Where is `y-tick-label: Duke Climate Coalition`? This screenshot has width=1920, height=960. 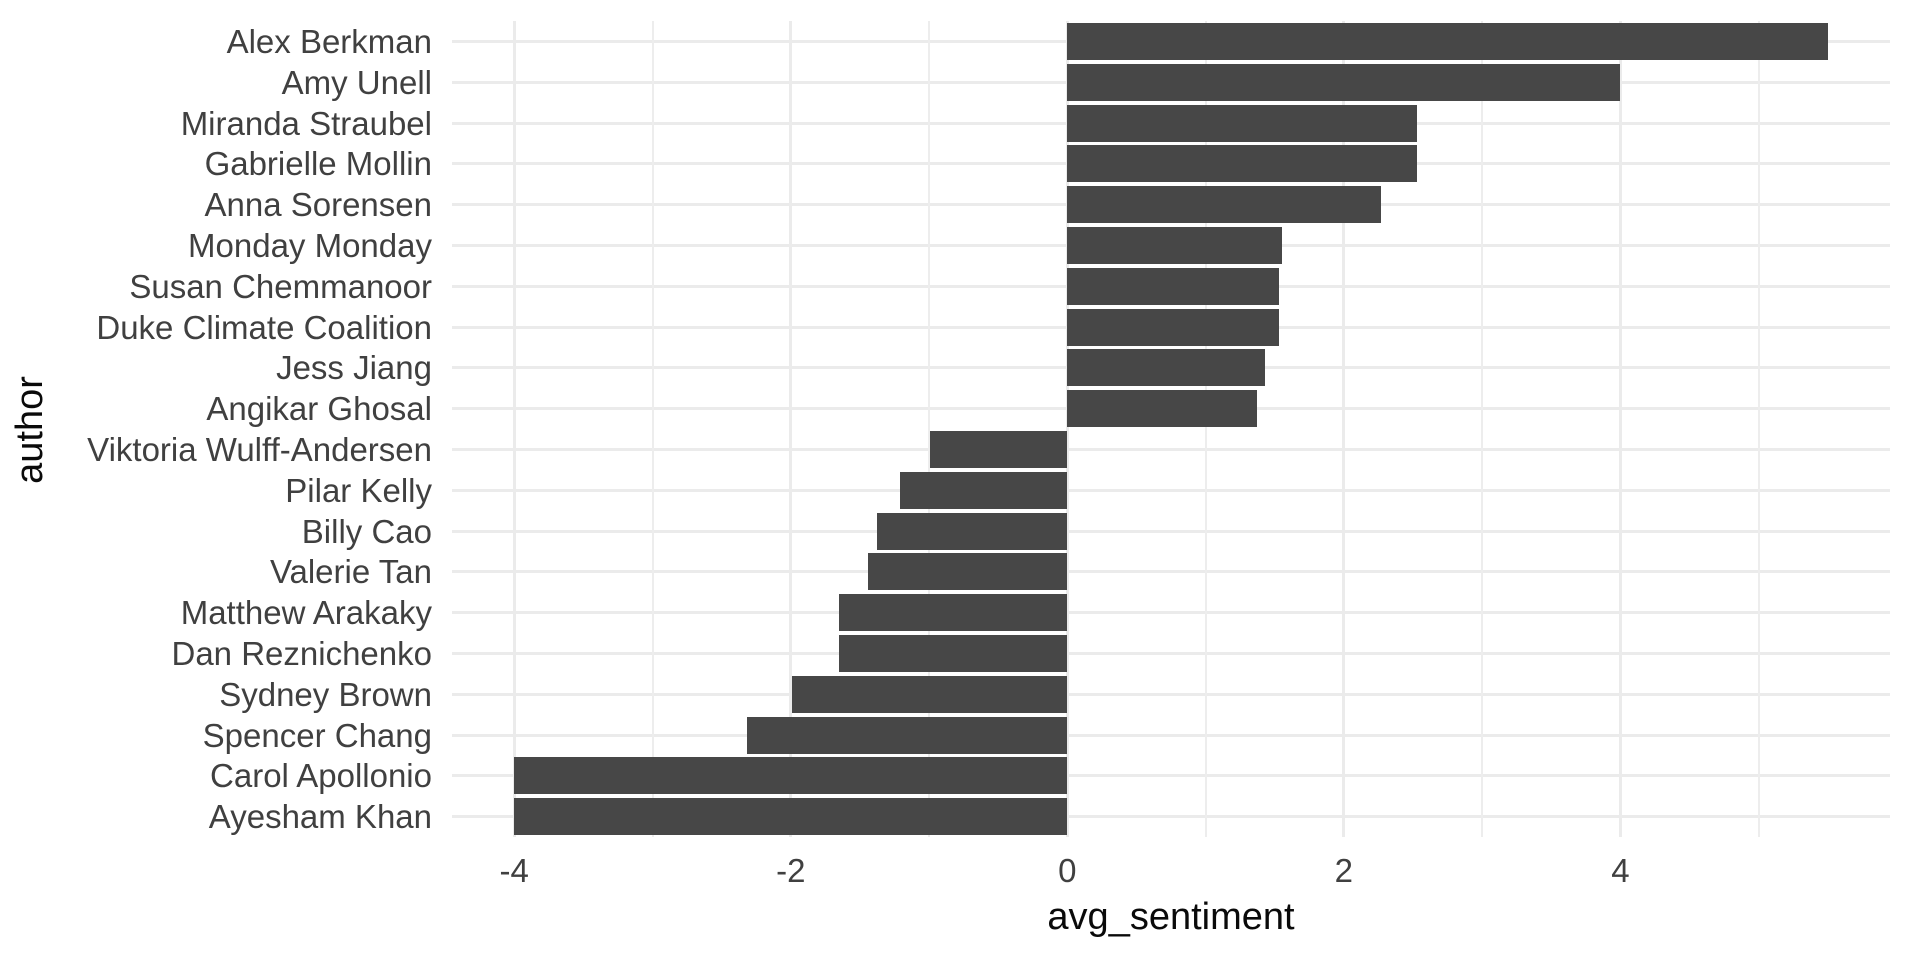
y-tick-label: Duke Climate Coalition is located at coordinates (264, 327).